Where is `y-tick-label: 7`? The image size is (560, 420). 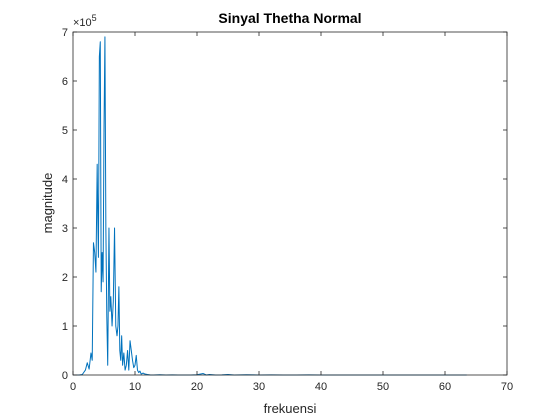 y-tick-label: 7 is located at coordinates (65, 33).